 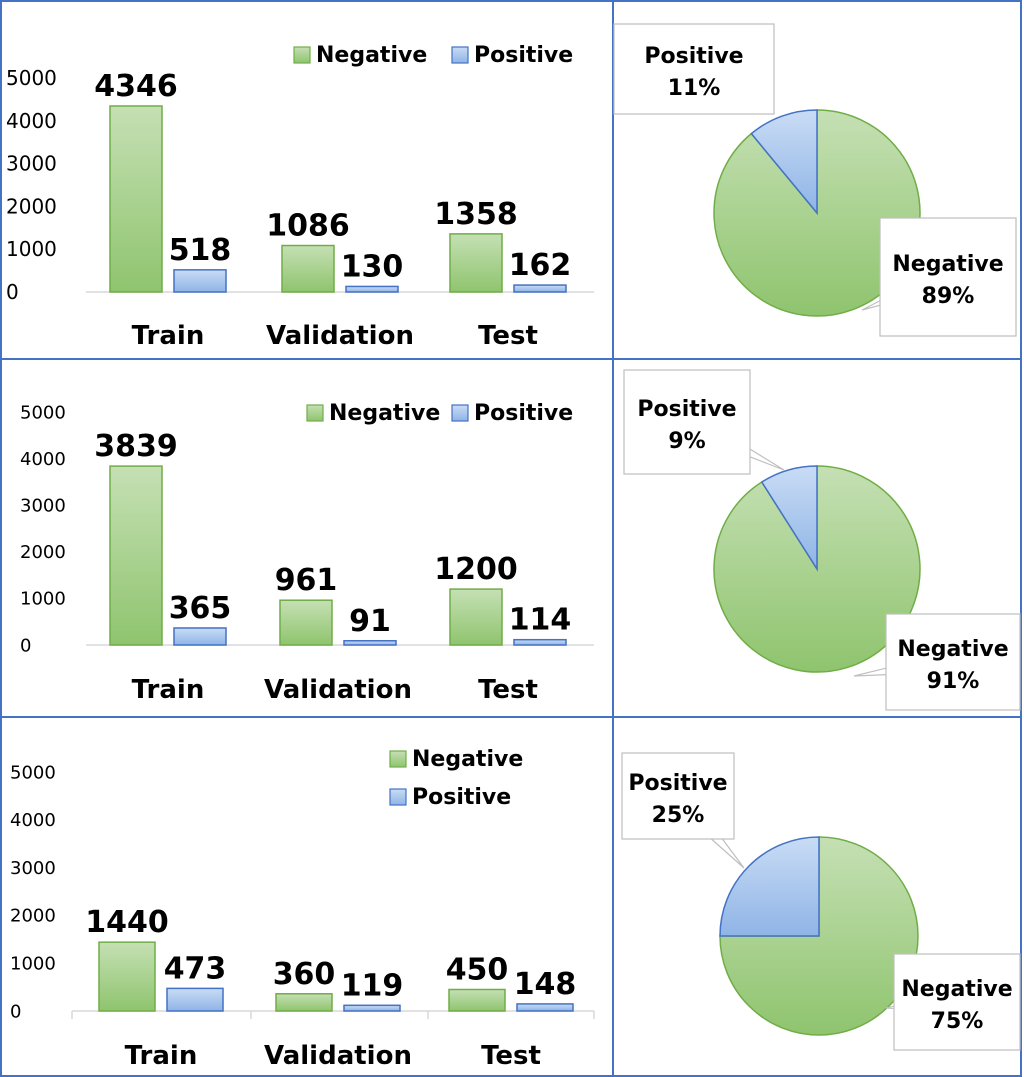 What do you see at coordinates (686, 441) in the screenshot?
I see `positive-callout-percent: 9%` at bounding box center [686, 441].